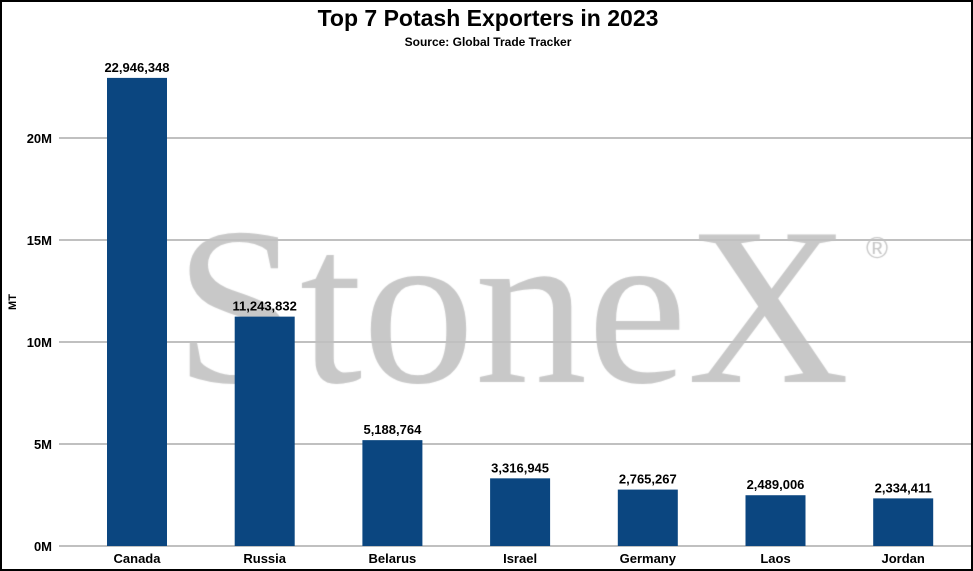 This screenshot has height=571, width=973. Describe the element at coordinates (392, 493) in the screenshot. I see `bar-belarus` at that location.